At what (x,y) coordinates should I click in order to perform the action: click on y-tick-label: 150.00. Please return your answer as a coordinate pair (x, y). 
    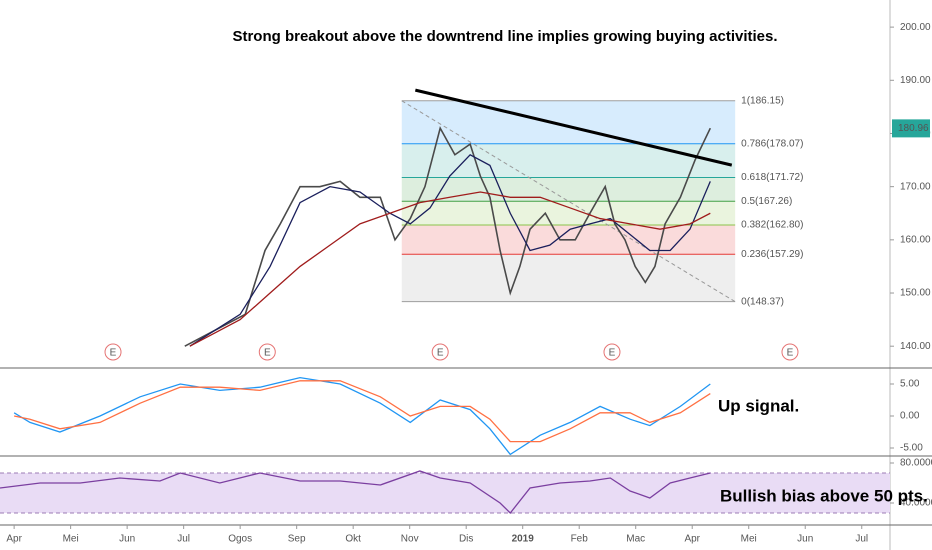
    Looking at the image, I should click on (915, 293).